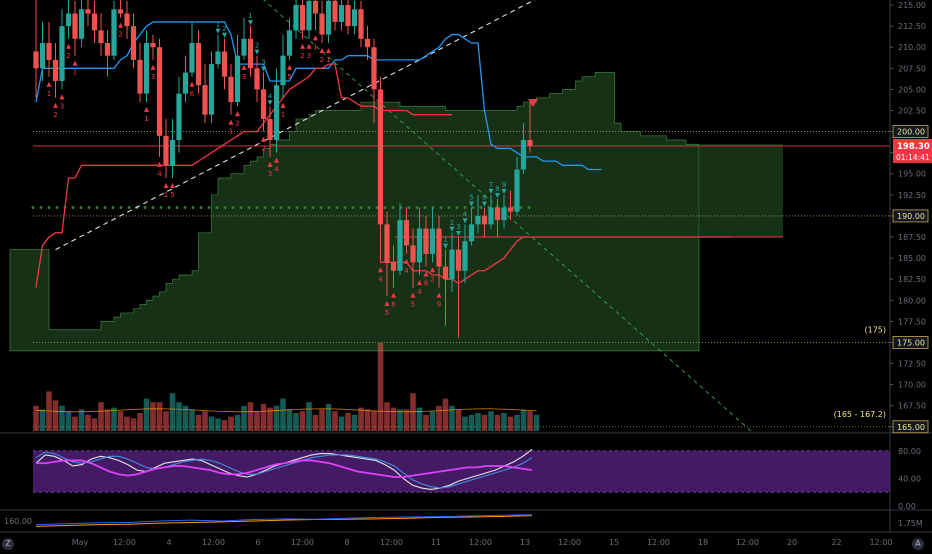 This screenshot has height=554, width=932. I want to click on sell-setup-count: 2, so click(257, 46).